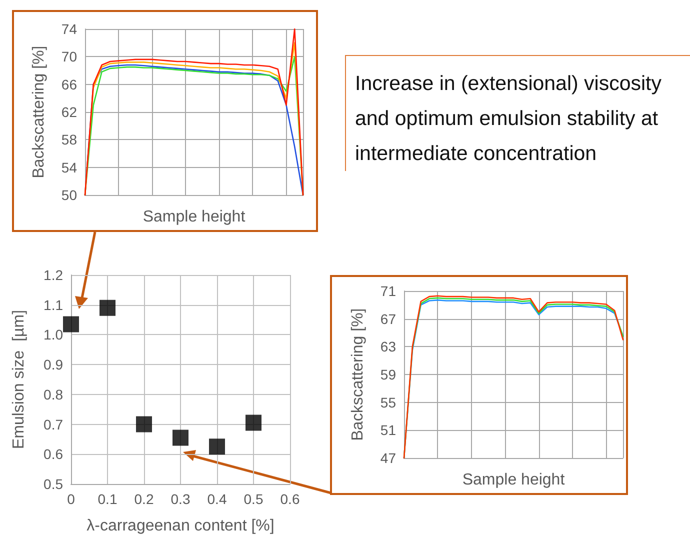  What do you see at coordinates (54, 304) in the screenshot?
I see `y-tick-label: 1.1` at bounding box center [54, 304].